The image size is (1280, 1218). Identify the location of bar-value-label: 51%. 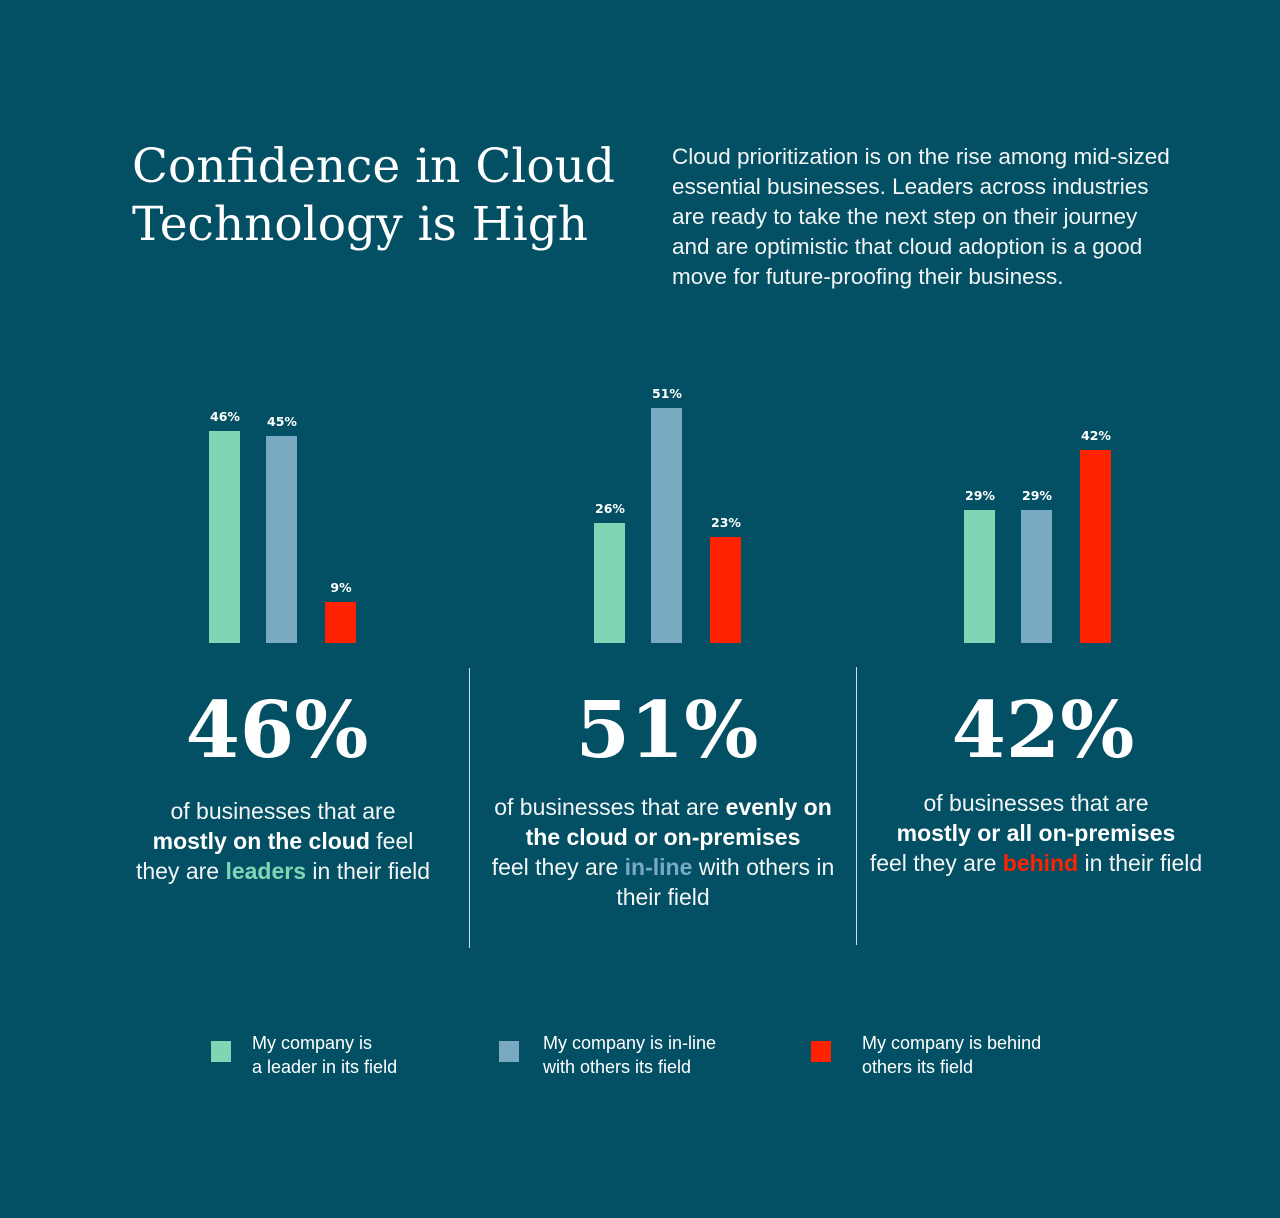
(667, 394).